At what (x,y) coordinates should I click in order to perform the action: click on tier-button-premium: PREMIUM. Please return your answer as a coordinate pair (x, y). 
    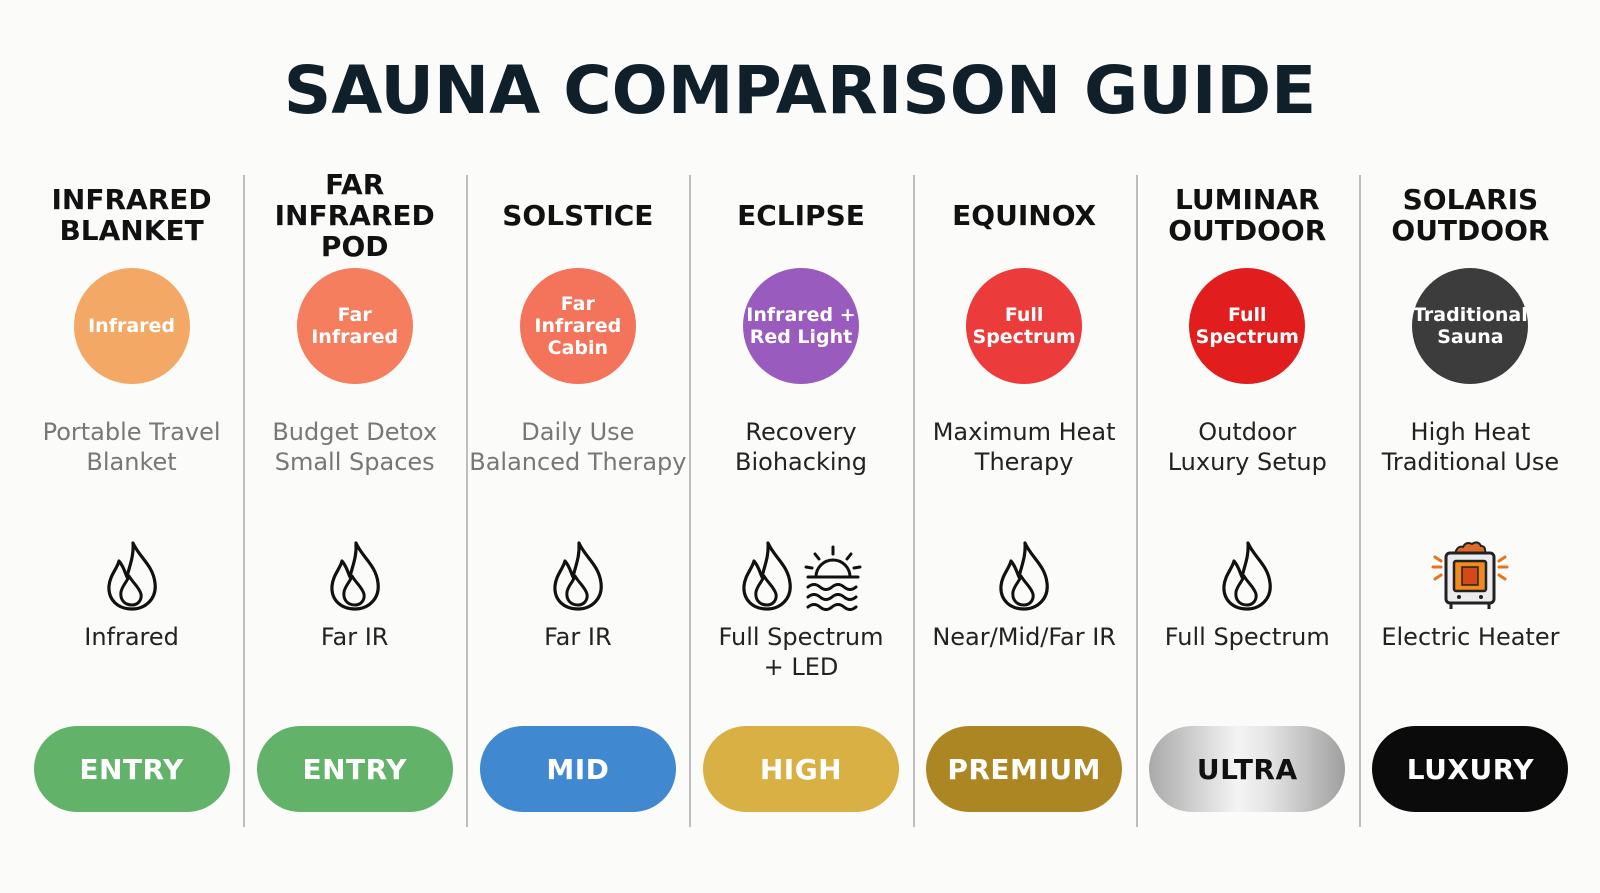
    Looking at the image, I should click on (1024, 769).